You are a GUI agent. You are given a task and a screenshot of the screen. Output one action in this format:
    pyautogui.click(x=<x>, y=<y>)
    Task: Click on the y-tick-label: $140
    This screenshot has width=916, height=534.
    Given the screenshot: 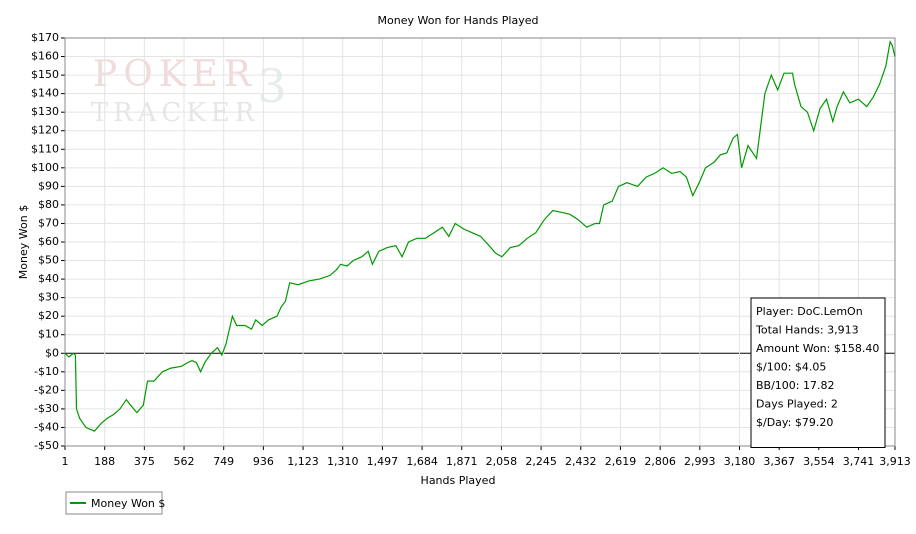 What is the action you would take?
    pyautogui.click(x=45, y=93)
    